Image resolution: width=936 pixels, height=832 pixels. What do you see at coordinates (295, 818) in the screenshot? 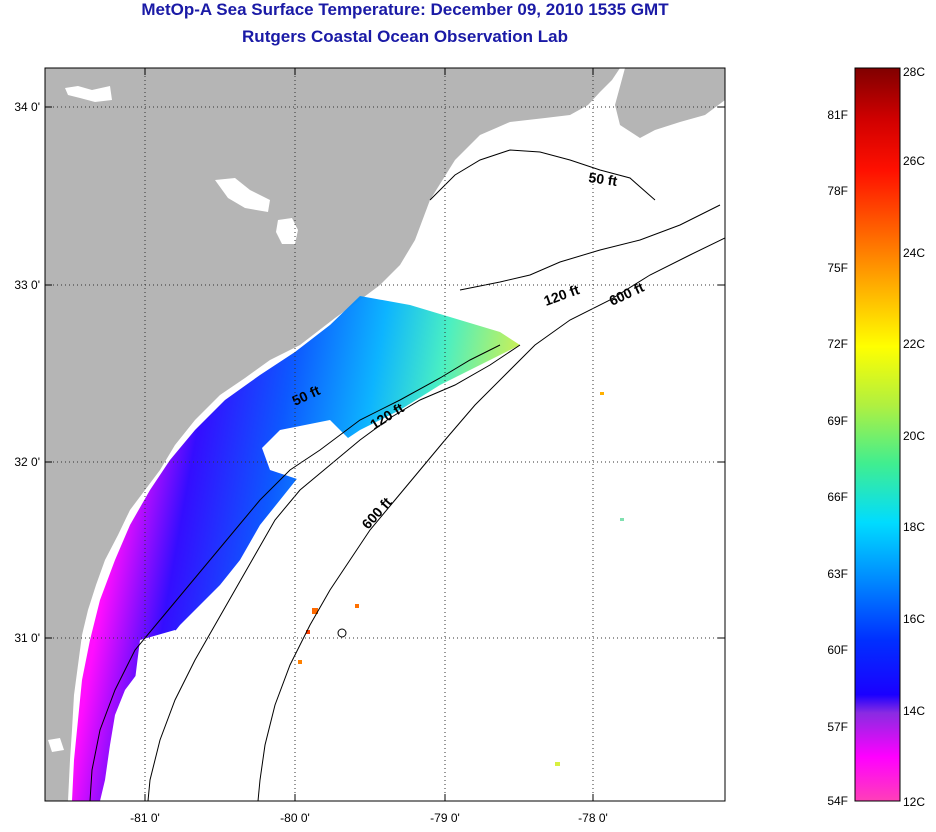
I see `lon-label-80: -80 0'` at bounding box center [295, 818].